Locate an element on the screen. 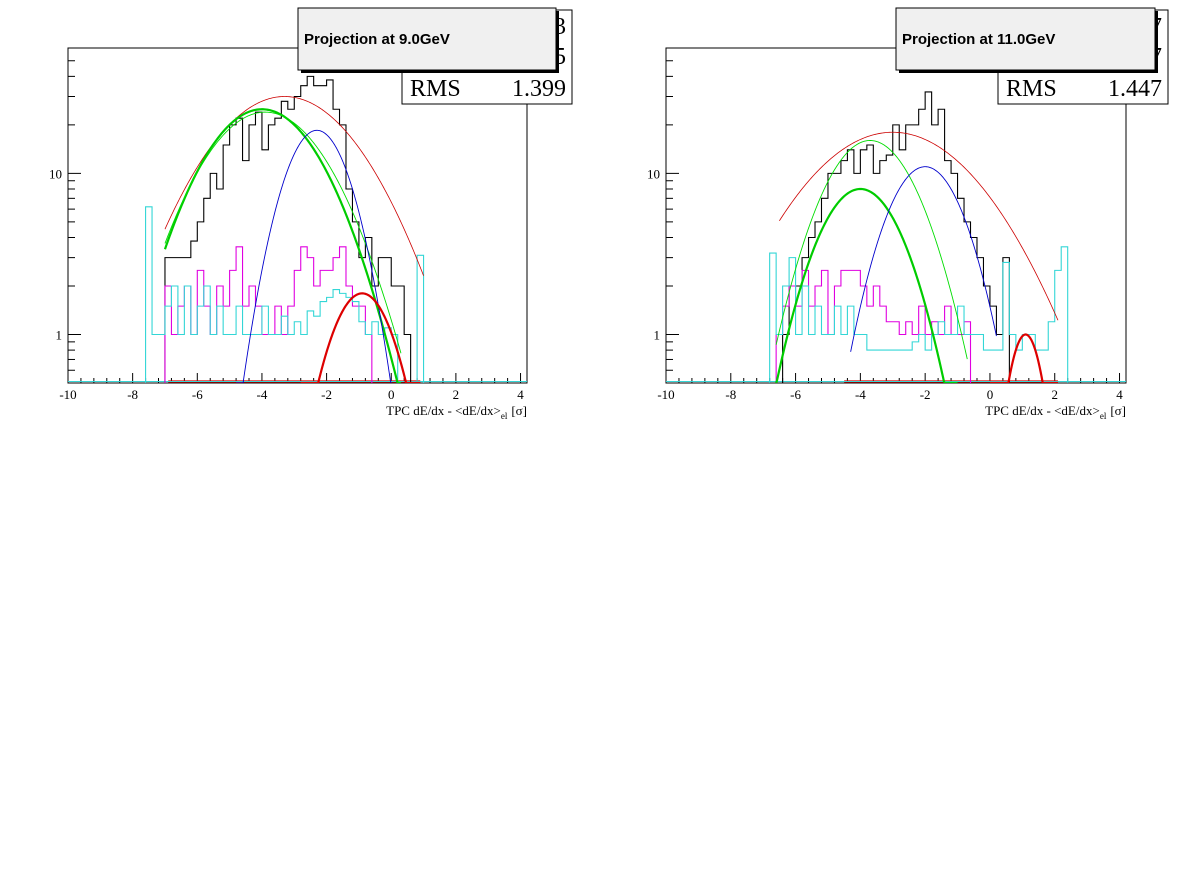  curve-total is located at coordinates (919, 226).